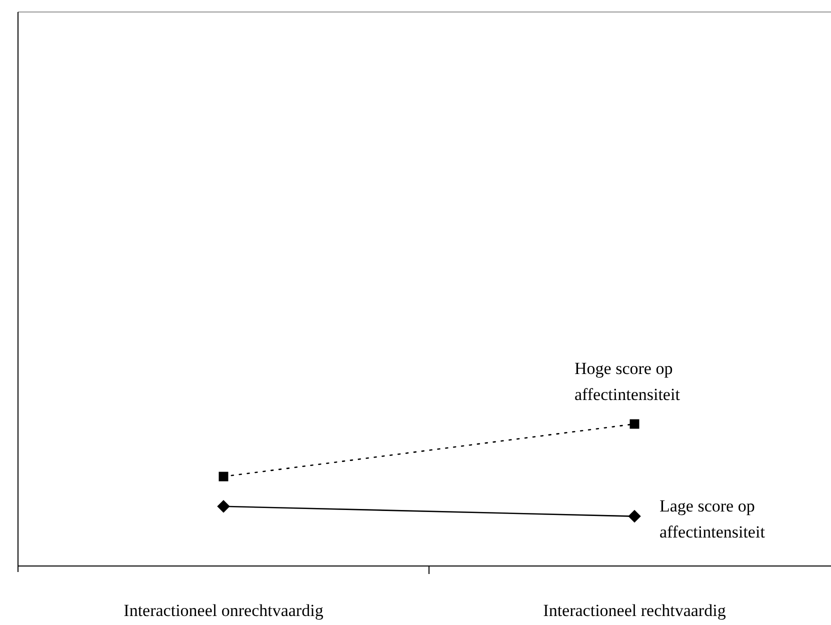  Describe the element at coordinates (634, 610) in the screenshot. I see `x-tick-label: Interactioneel rechtvaardig` at that location.